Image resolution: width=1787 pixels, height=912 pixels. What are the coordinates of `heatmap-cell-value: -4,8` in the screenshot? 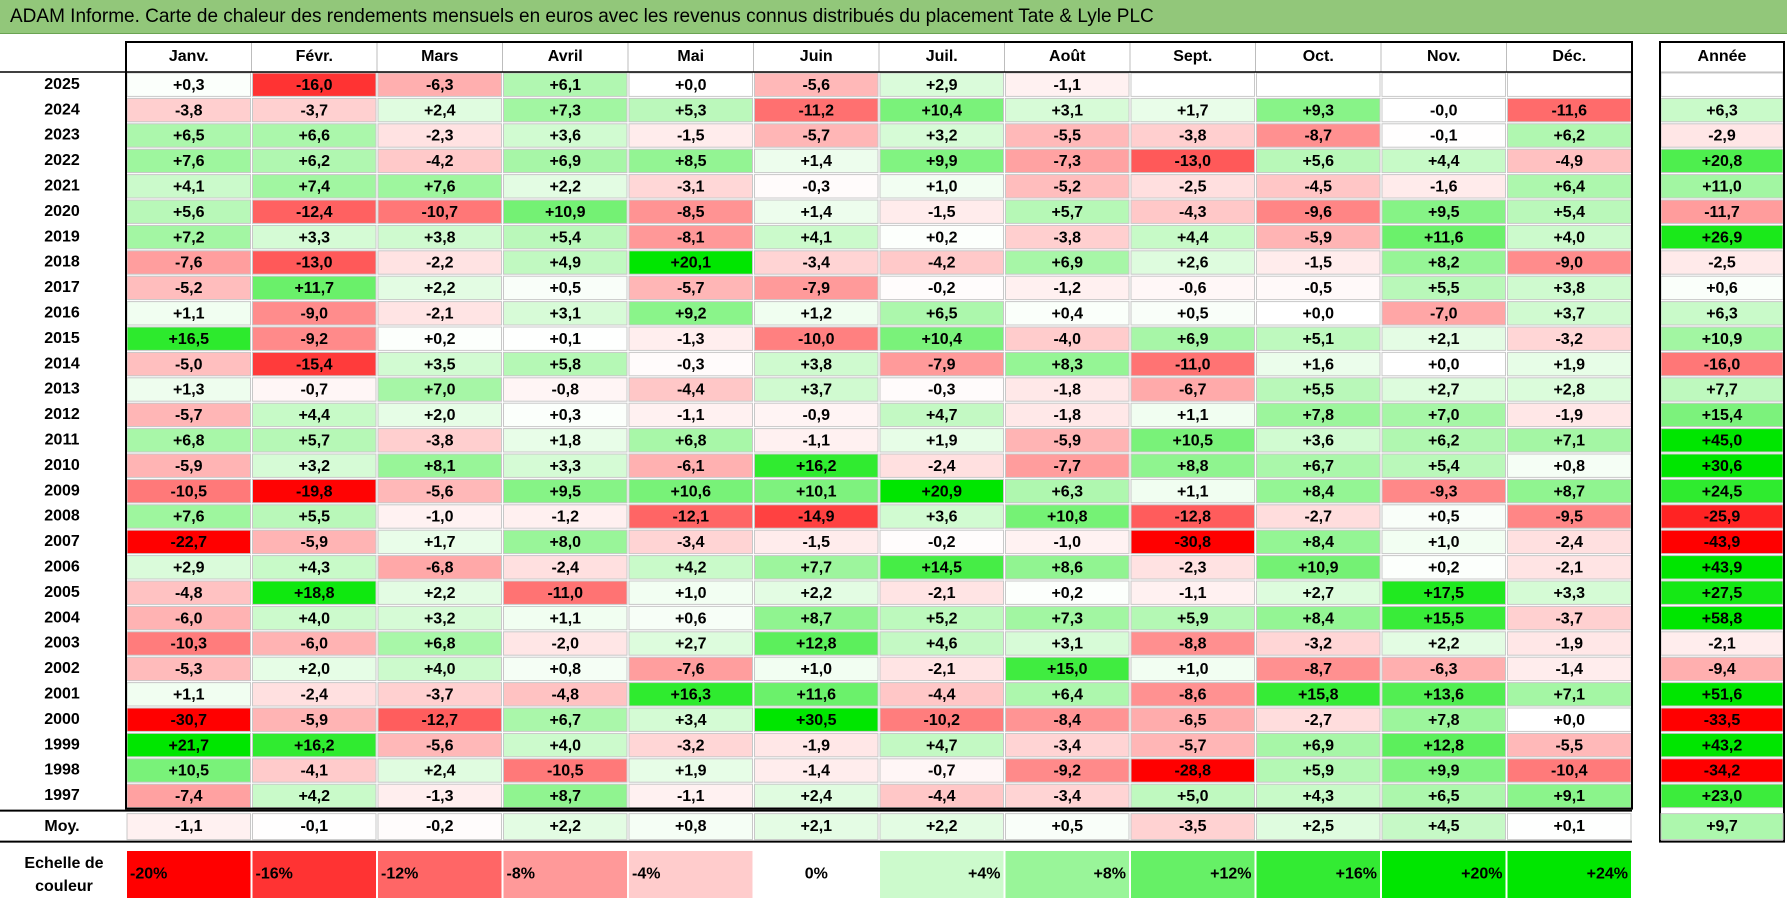 It's located at (565, 695).